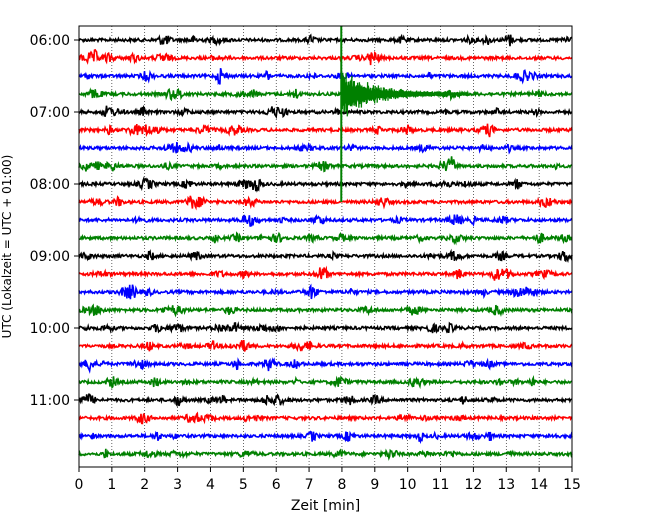 This screenshot has width=650, height=520. Describe the element at coordinates (210, 485) in the screenshot. I see `x-tick-label: 4` at that location.